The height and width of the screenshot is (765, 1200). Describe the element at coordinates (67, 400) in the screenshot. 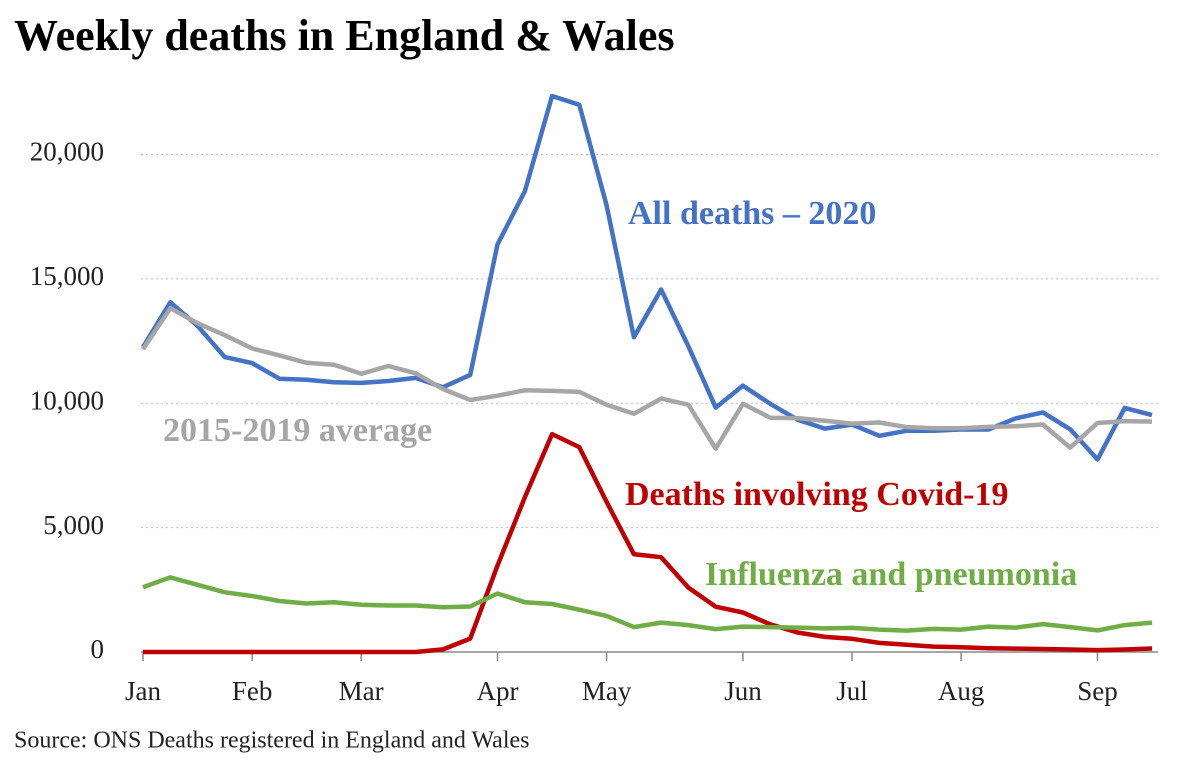

I see `y-tick-label: 10,000` at that location.